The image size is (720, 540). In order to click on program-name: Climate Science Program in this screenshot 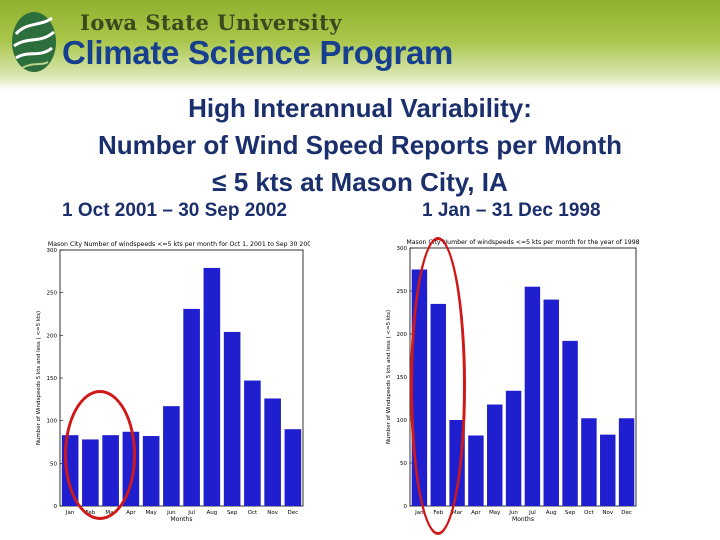, I will do `click(258, 52)`.